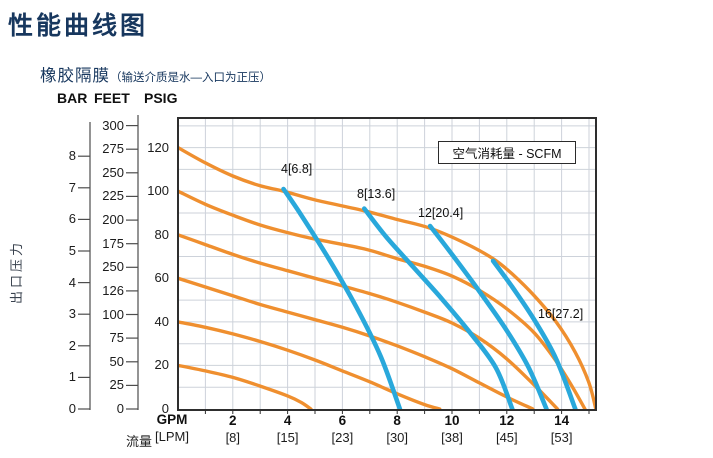 The width and height of the screenshot is (713, 458). I want to click on scfm-curve-label-scfm-4: 4[6.8], so click(297, 169).